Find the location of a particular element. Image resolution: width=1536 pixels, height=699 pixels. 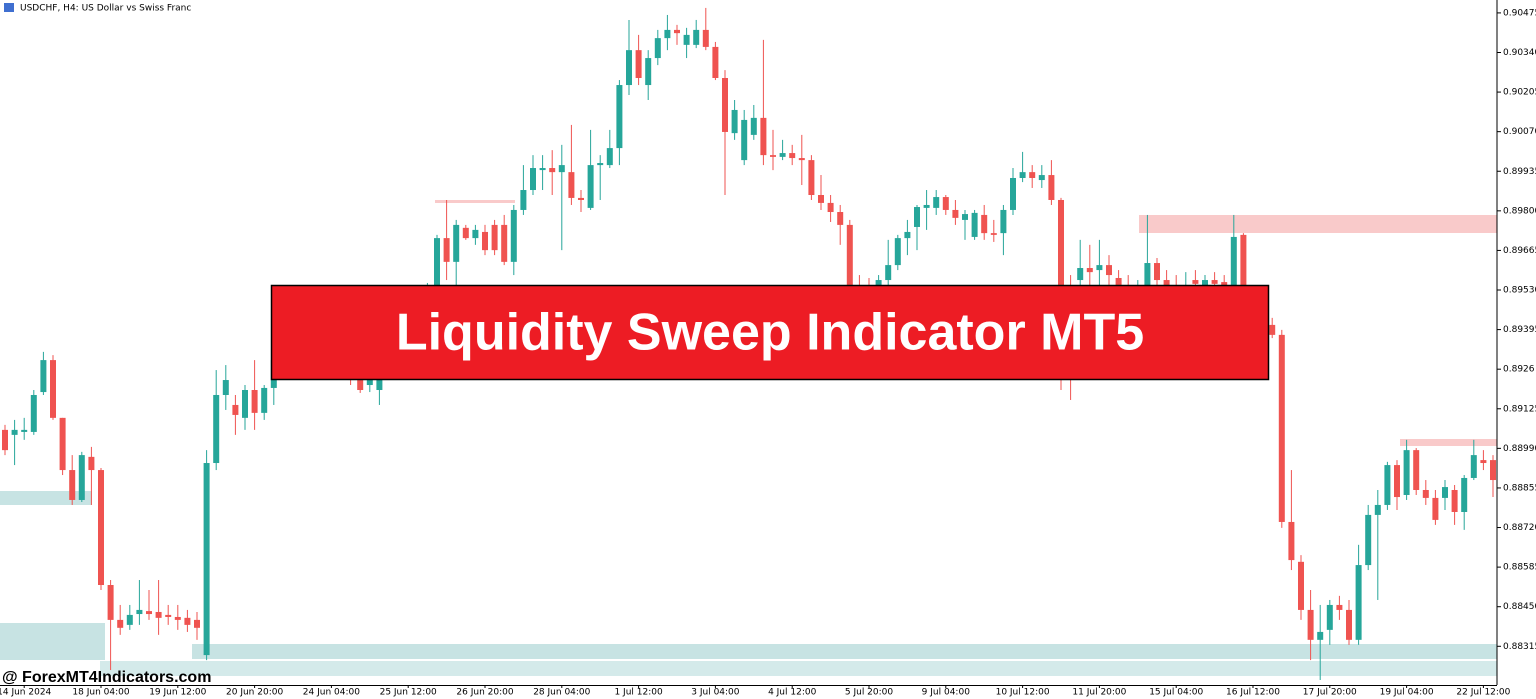

x-tick-label: 10 Jul 12:00 is located at coordinates (1023, 693).